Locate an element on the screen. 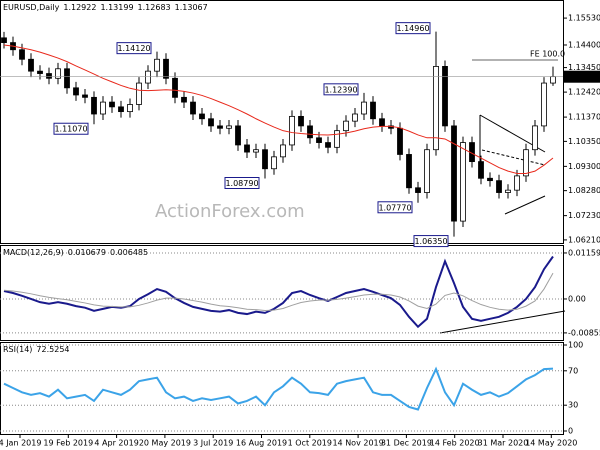  x-tick-label: 16 Aug 2019 is located at coordinates (261, 443).